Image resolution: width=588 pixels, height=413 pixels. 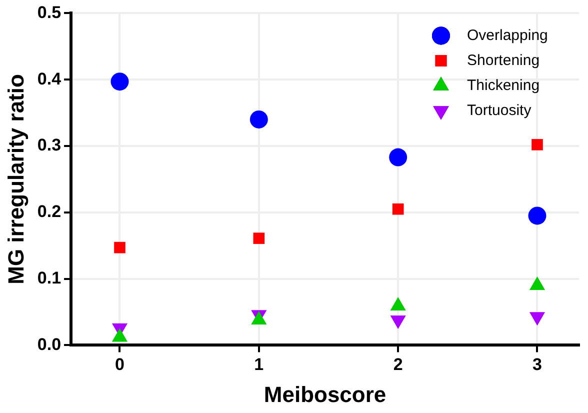 I want to click on y-tick-label: 0.3, so click(x=49, y=145).